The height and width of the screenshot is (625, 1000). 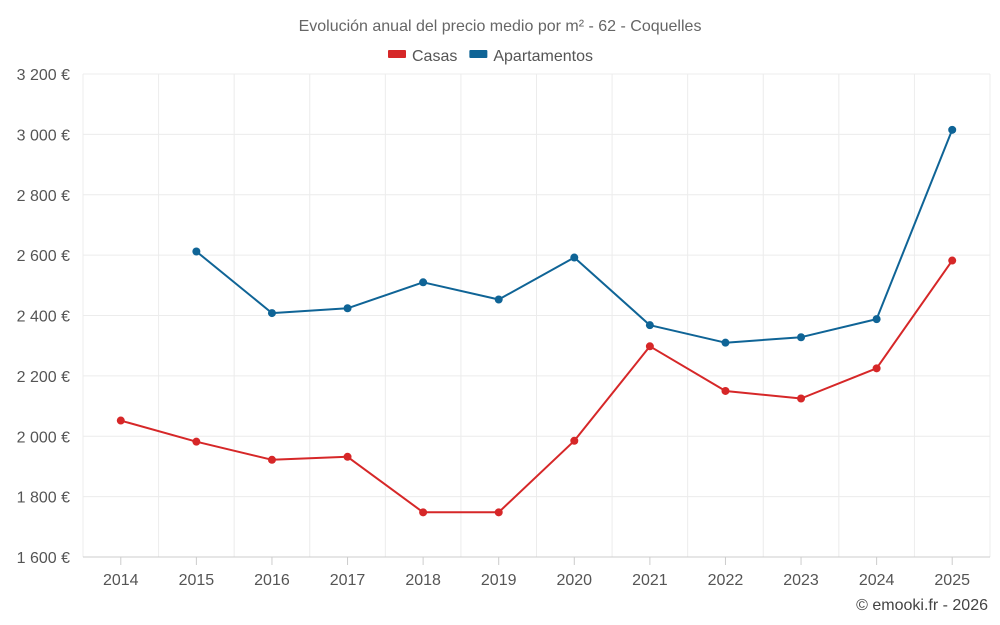 What do you see at coordinates (877, 580) in the screenshot?
I see `x-tick-label: 2024` at bounding box center [877, 580].